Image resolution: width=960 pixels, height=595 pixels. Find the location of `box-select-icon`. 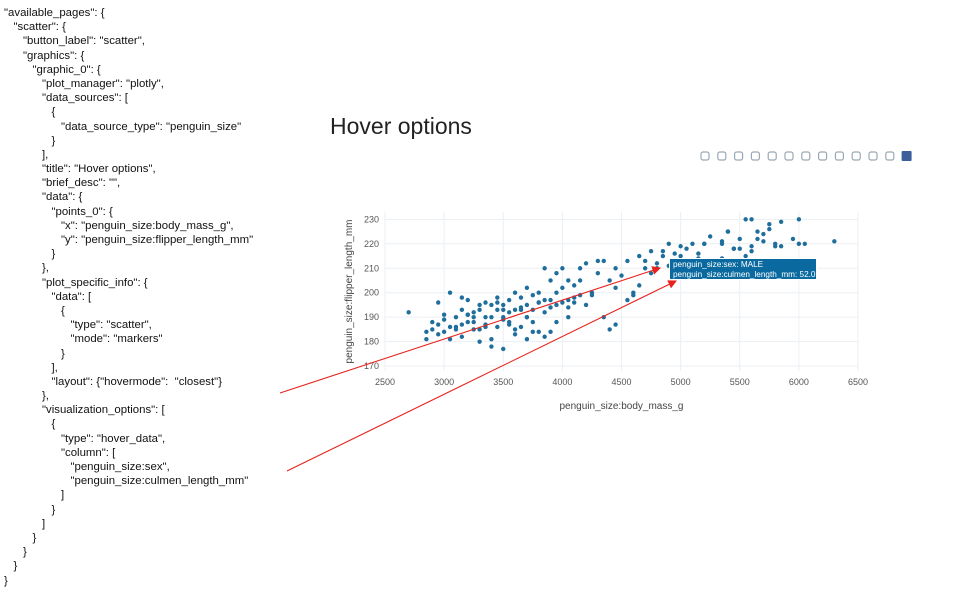

box-select-icon is located at coordinates (755, 156).